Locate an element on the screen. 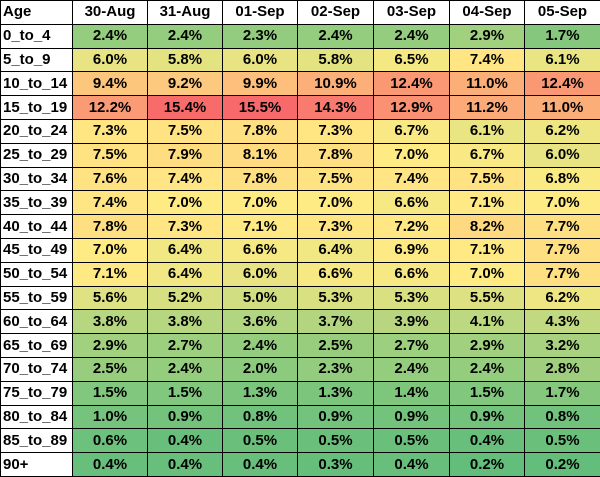  age-cell: 15_to_19 is located at coordinates (37, 108).